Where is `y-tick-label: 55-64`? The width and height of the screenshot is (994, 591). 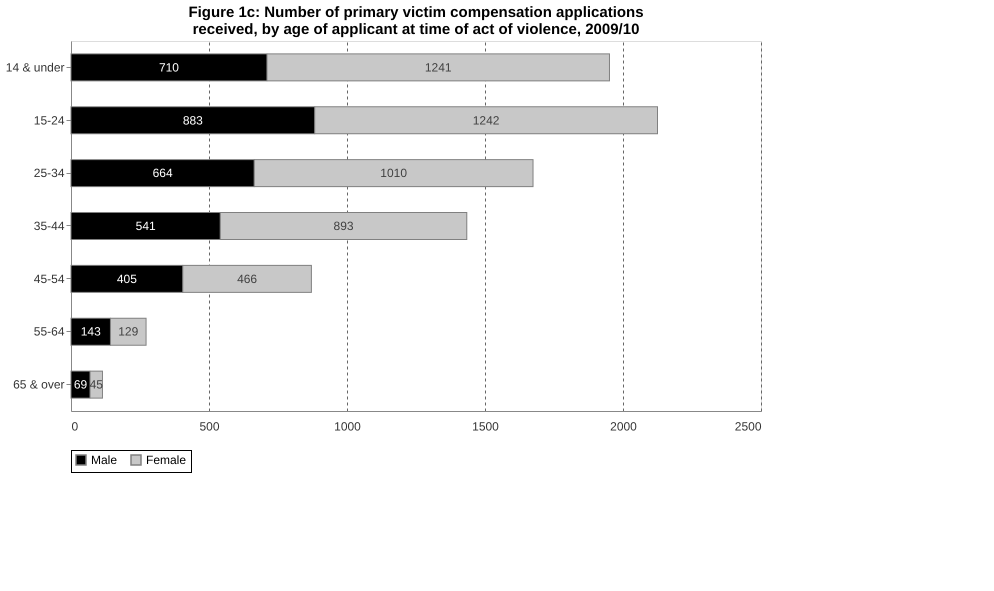
y-tick-label: 55-64 is located at coordinates (49, 331).